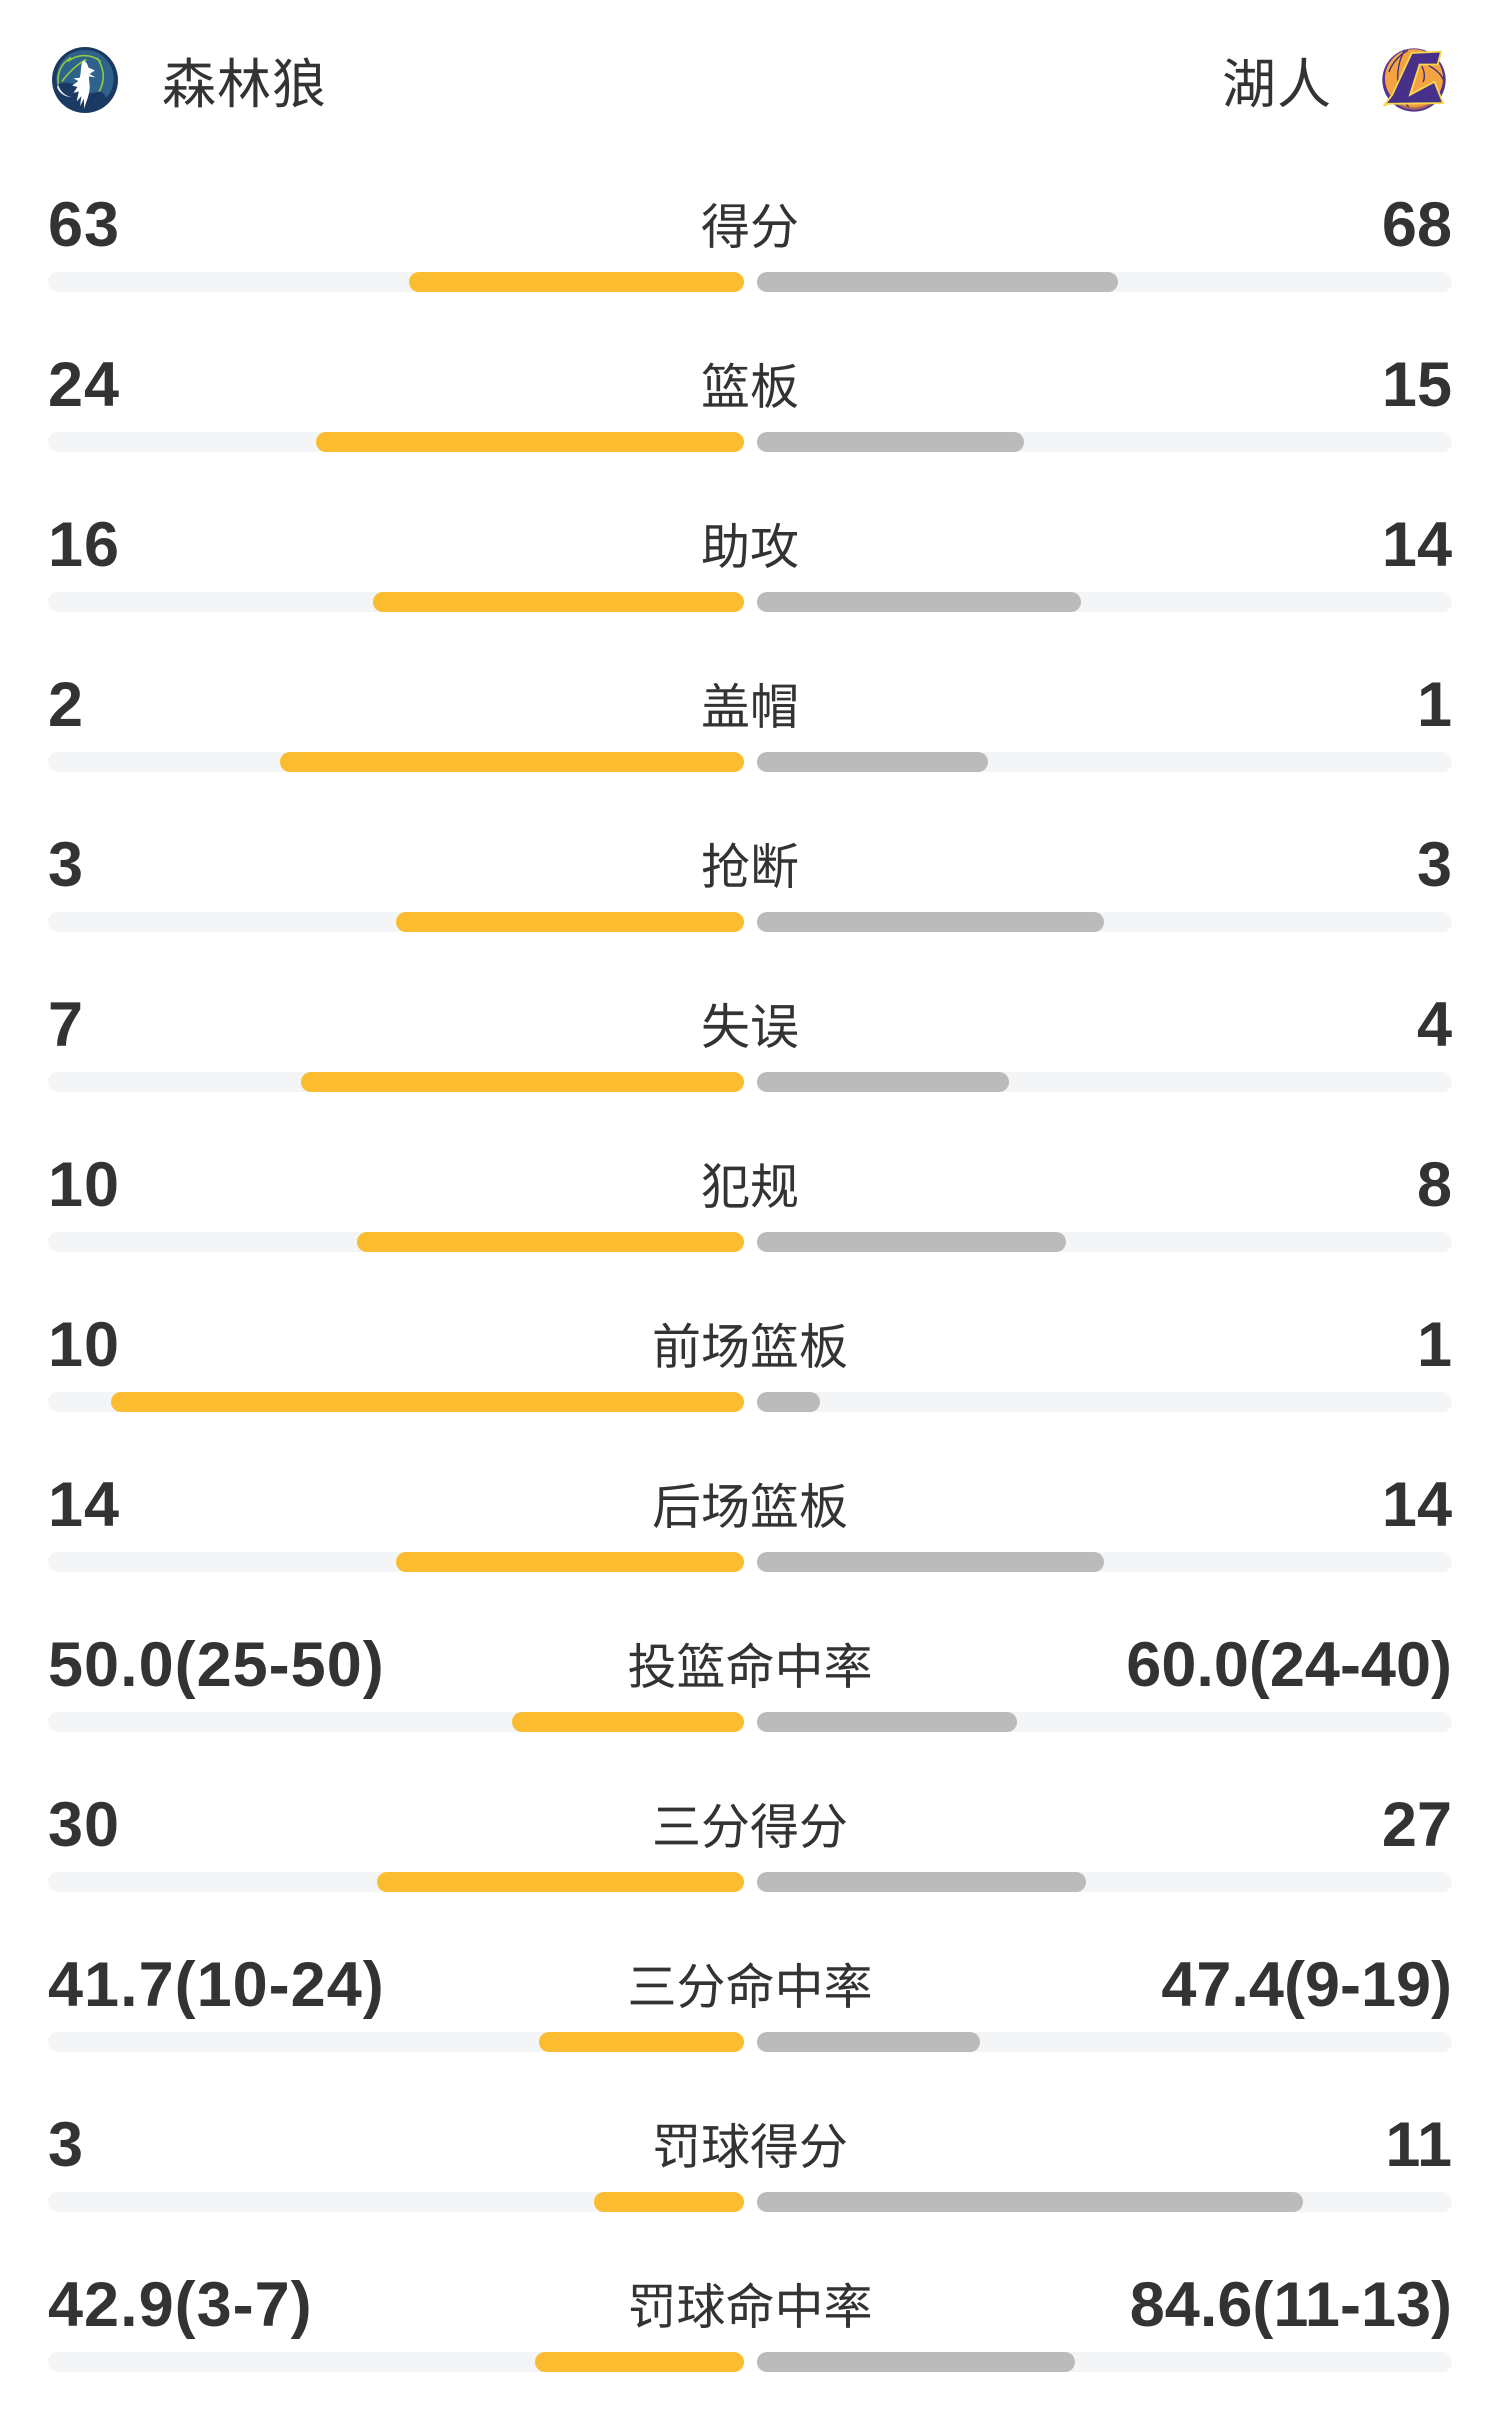 This screenshot has width=1500, height=2420. I want to click on stat-row: 30 三分得分 27, so click(750, 1860).